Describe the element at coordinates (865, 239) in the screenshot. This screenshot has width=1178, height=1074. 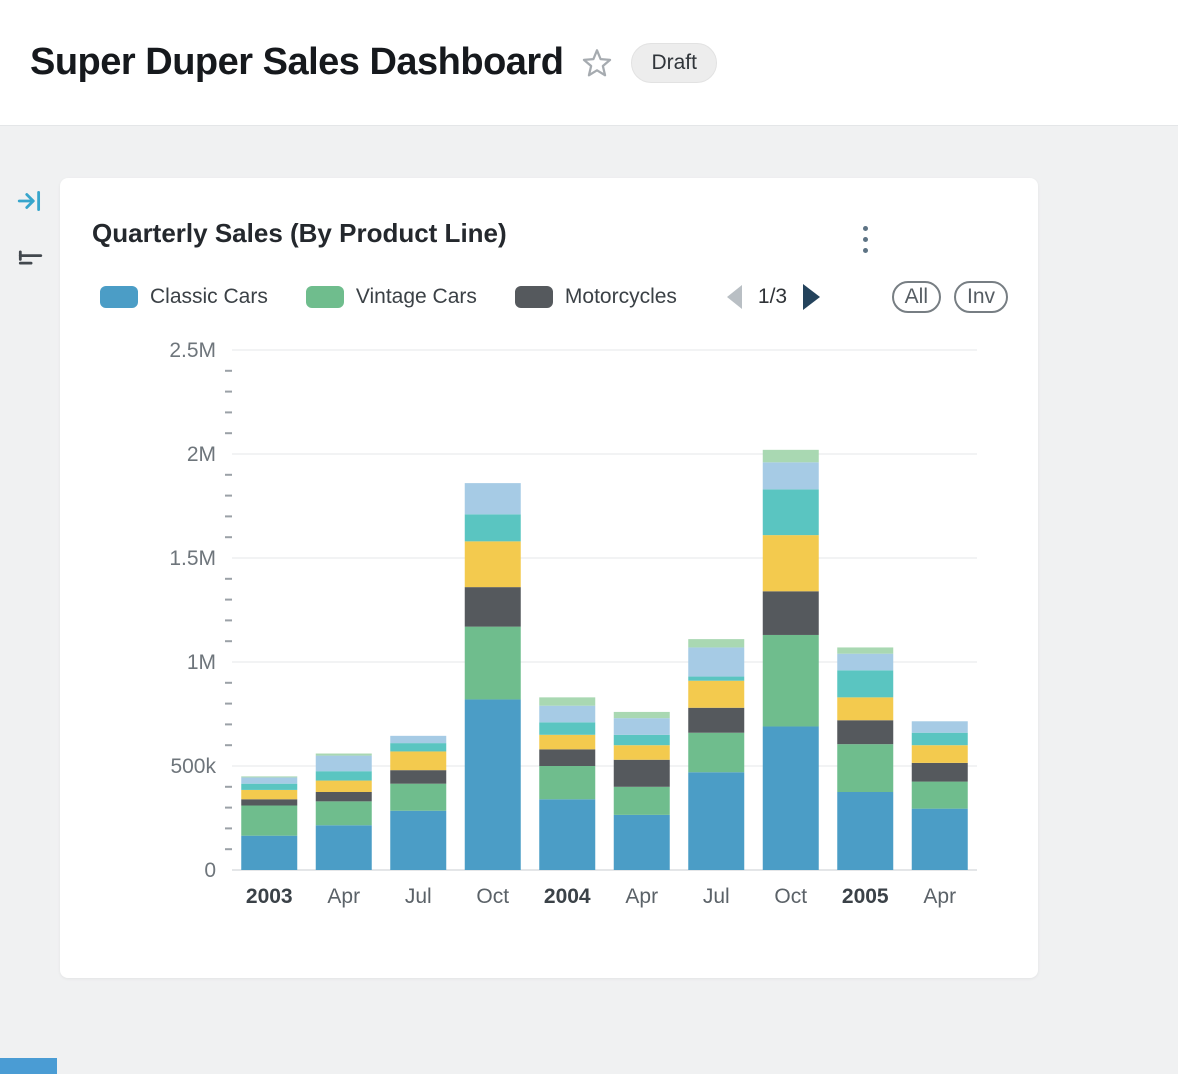
I see `kebab-menu-icon` at that location.